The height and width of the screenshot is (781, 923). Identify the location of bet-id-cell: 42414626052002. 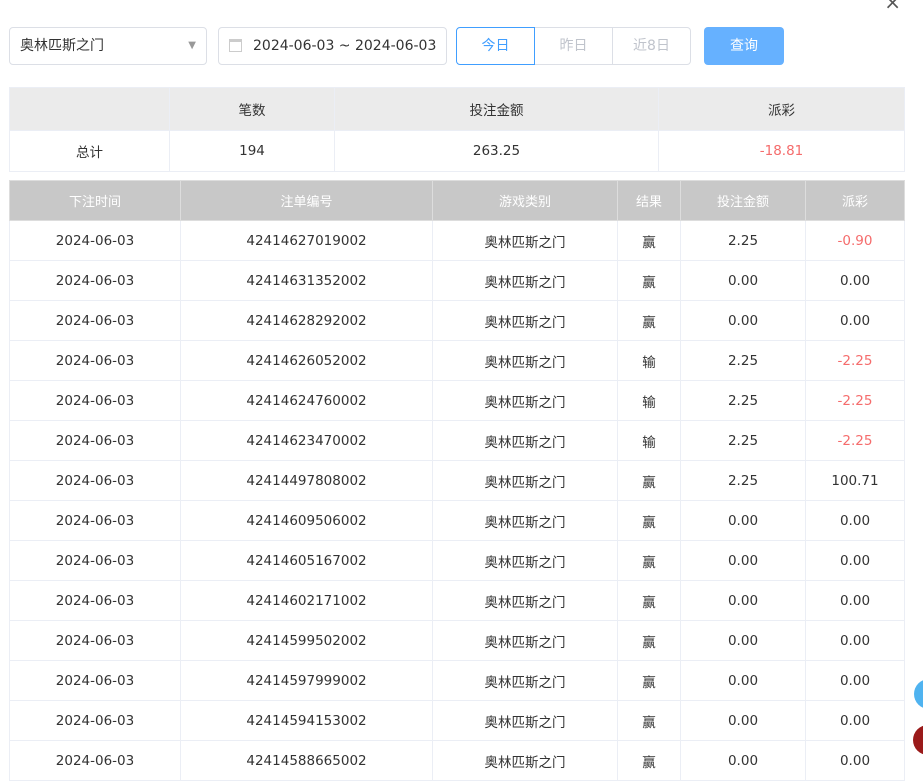
(306, 360).